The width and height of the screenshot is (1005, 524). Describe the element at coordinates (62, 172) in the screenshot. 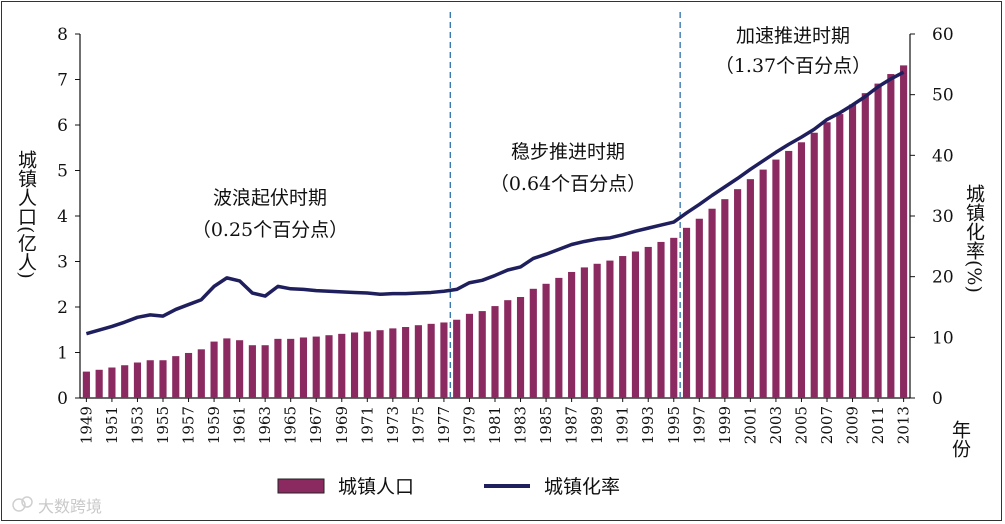

I see `left-tick-label: 5` at that location.